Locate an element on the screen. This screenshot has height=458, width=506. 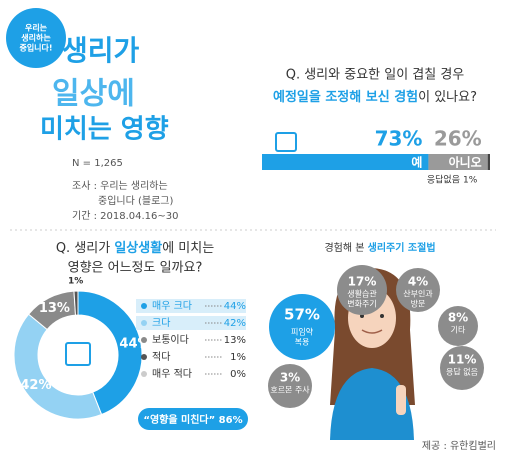
bubble-value: 8% is located at coordinates (458, 318).